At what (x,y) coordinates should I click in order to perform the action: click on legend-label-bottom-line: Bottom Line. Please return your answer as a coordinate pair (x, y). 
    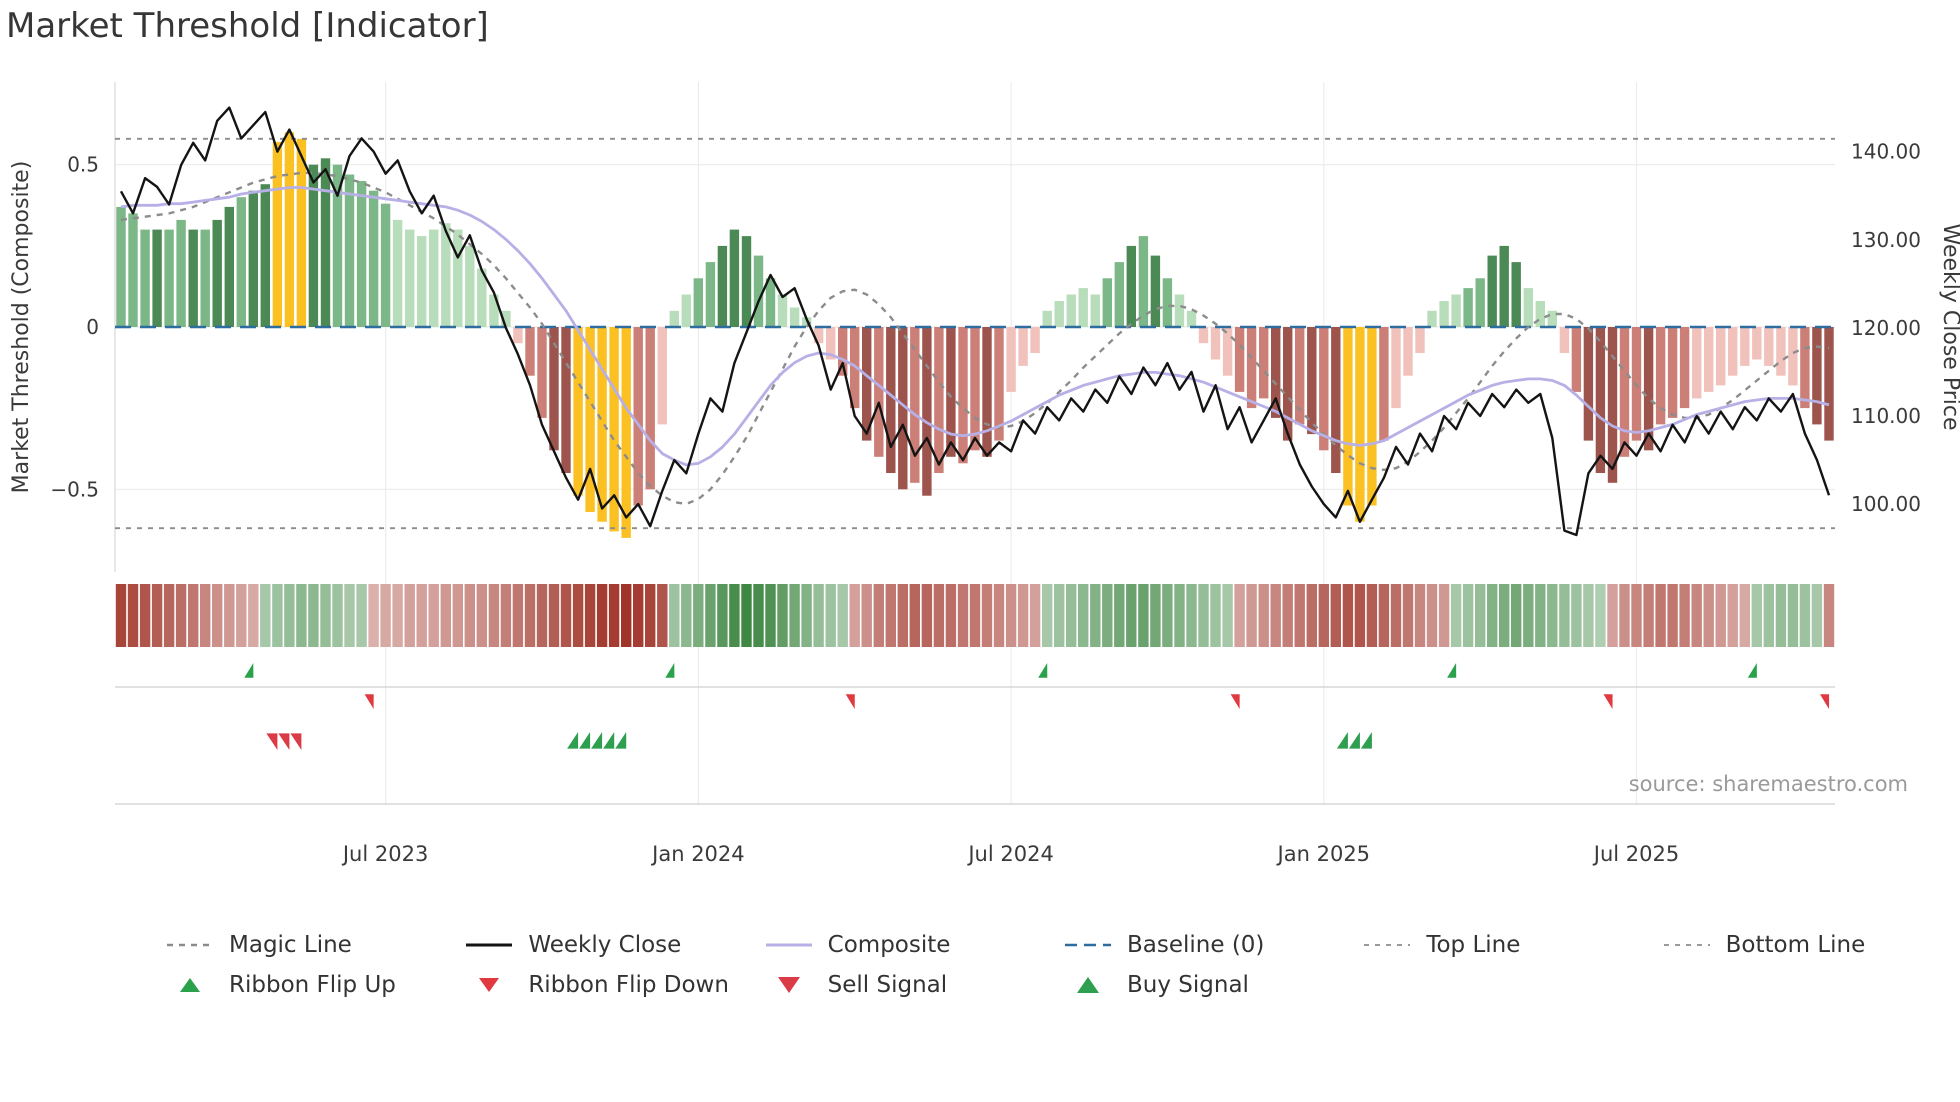
    Looking at the image, I should click on (1795, 945).